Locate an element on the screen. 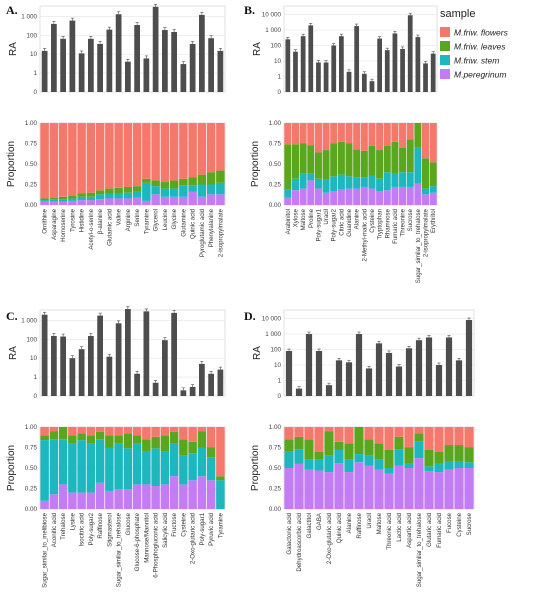 The width and height of the screenshot is (550, 610). category-label: Valine is located at coordinates (119, 216).